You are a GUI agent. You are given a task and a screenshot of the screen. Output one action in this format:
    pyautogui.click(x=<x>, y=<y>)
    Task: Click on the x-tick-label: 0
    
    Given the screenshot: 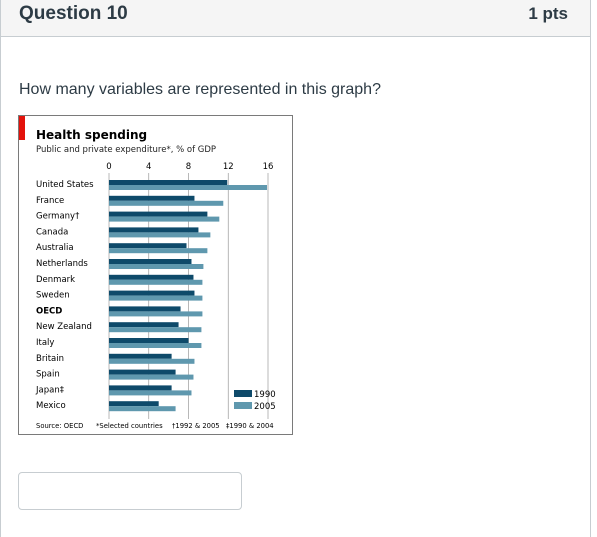 What is the action you would take?
    pyautogui.click(x=108, y=167)
    